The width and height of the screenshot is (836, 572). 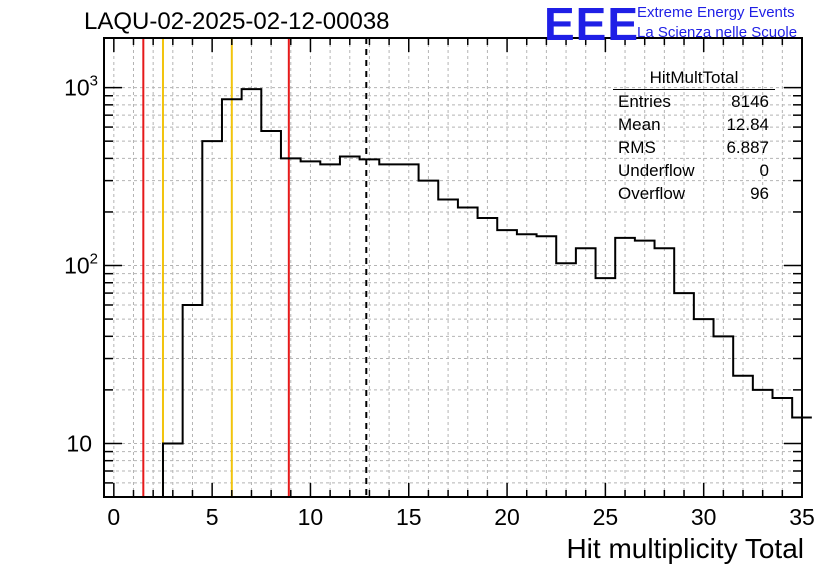 What do you see at coordinates (81, 265) in the screenshot?
I see `y-tick-label: 10²` at bounding box center [81, 265].